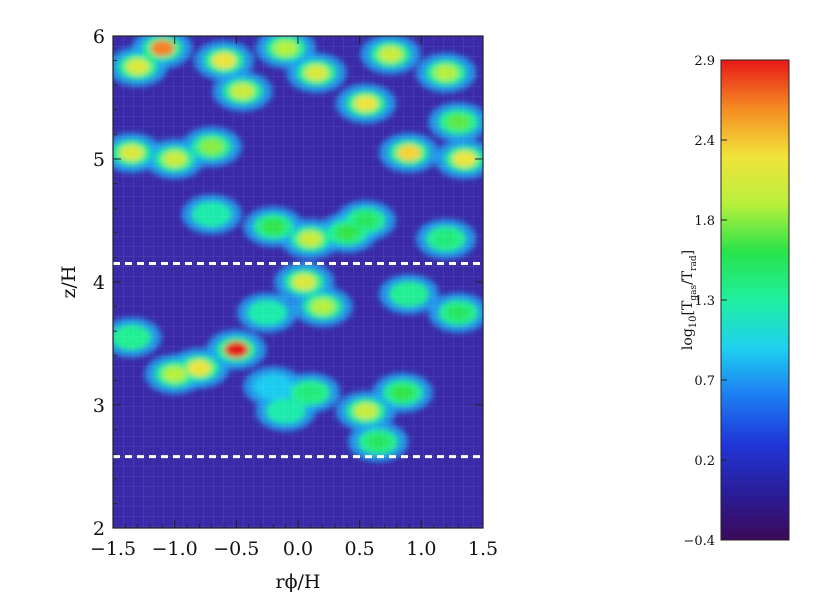 The width and height of the screenshot is (830, 600). Describe the element at coordinates (360, 549) in the screenshot. I see `x-tick-label: 0.5` at that location.